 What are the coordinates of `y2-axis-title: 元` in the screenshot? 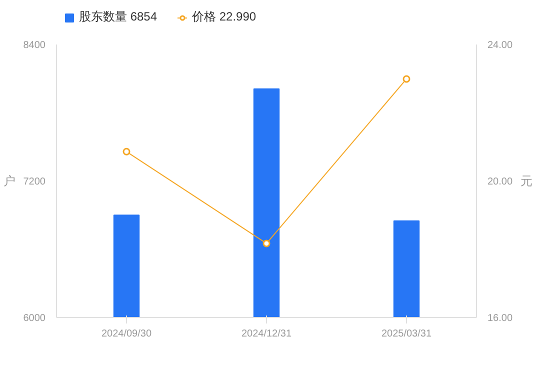 It's located at (526, 181).